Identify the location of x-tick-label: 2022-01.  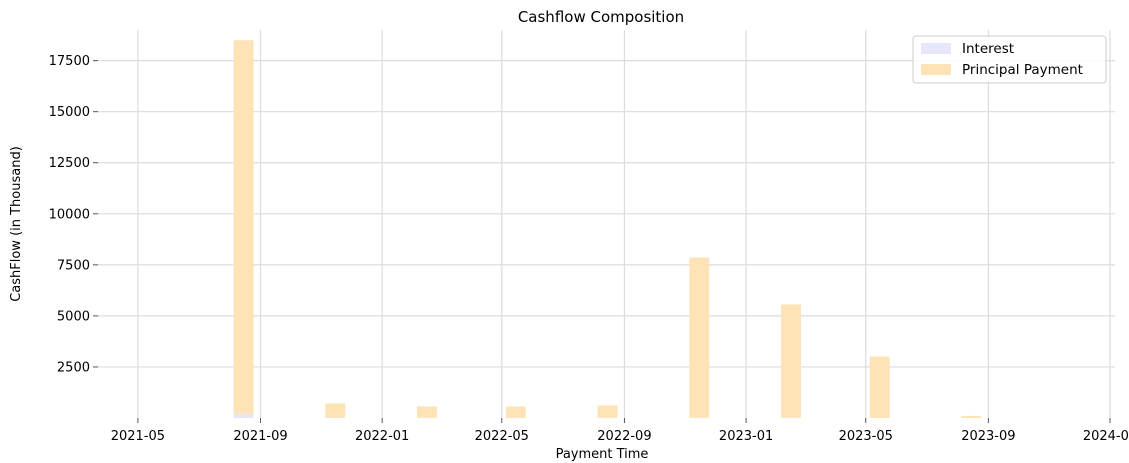
(382, 436).